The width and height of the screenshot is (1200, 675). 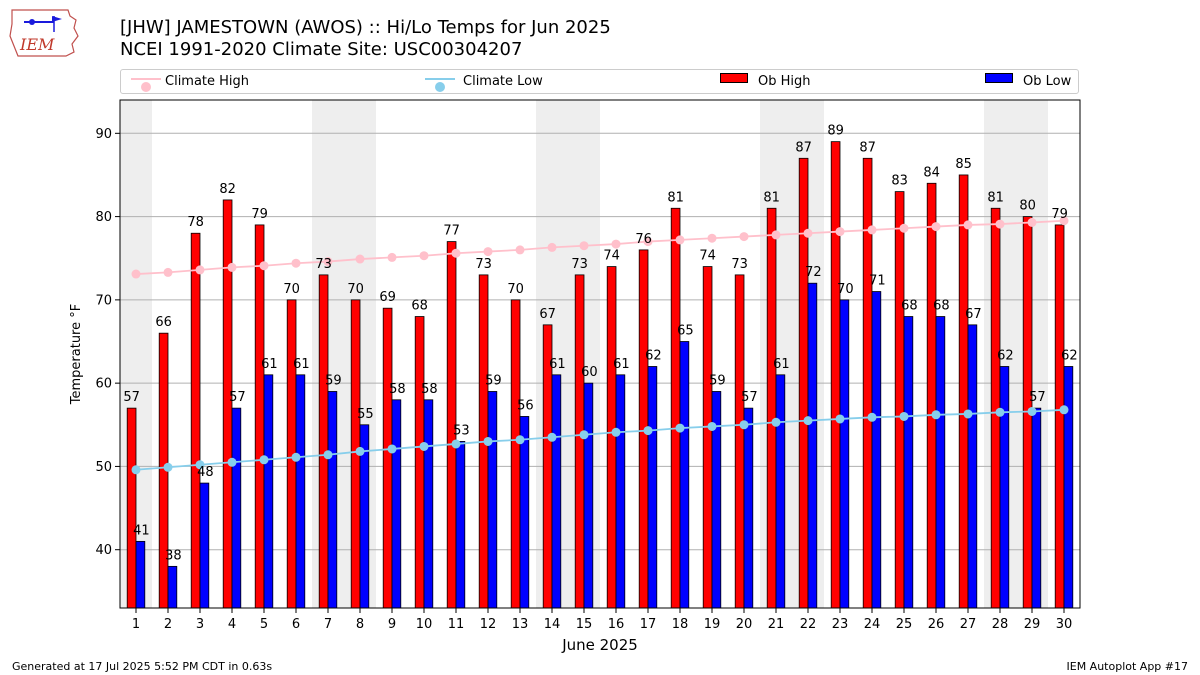 What do you see at coordinates (840, 624) in the screenshot?
I see `x-tick-label-23: 23` at bounding box center [840, 624].